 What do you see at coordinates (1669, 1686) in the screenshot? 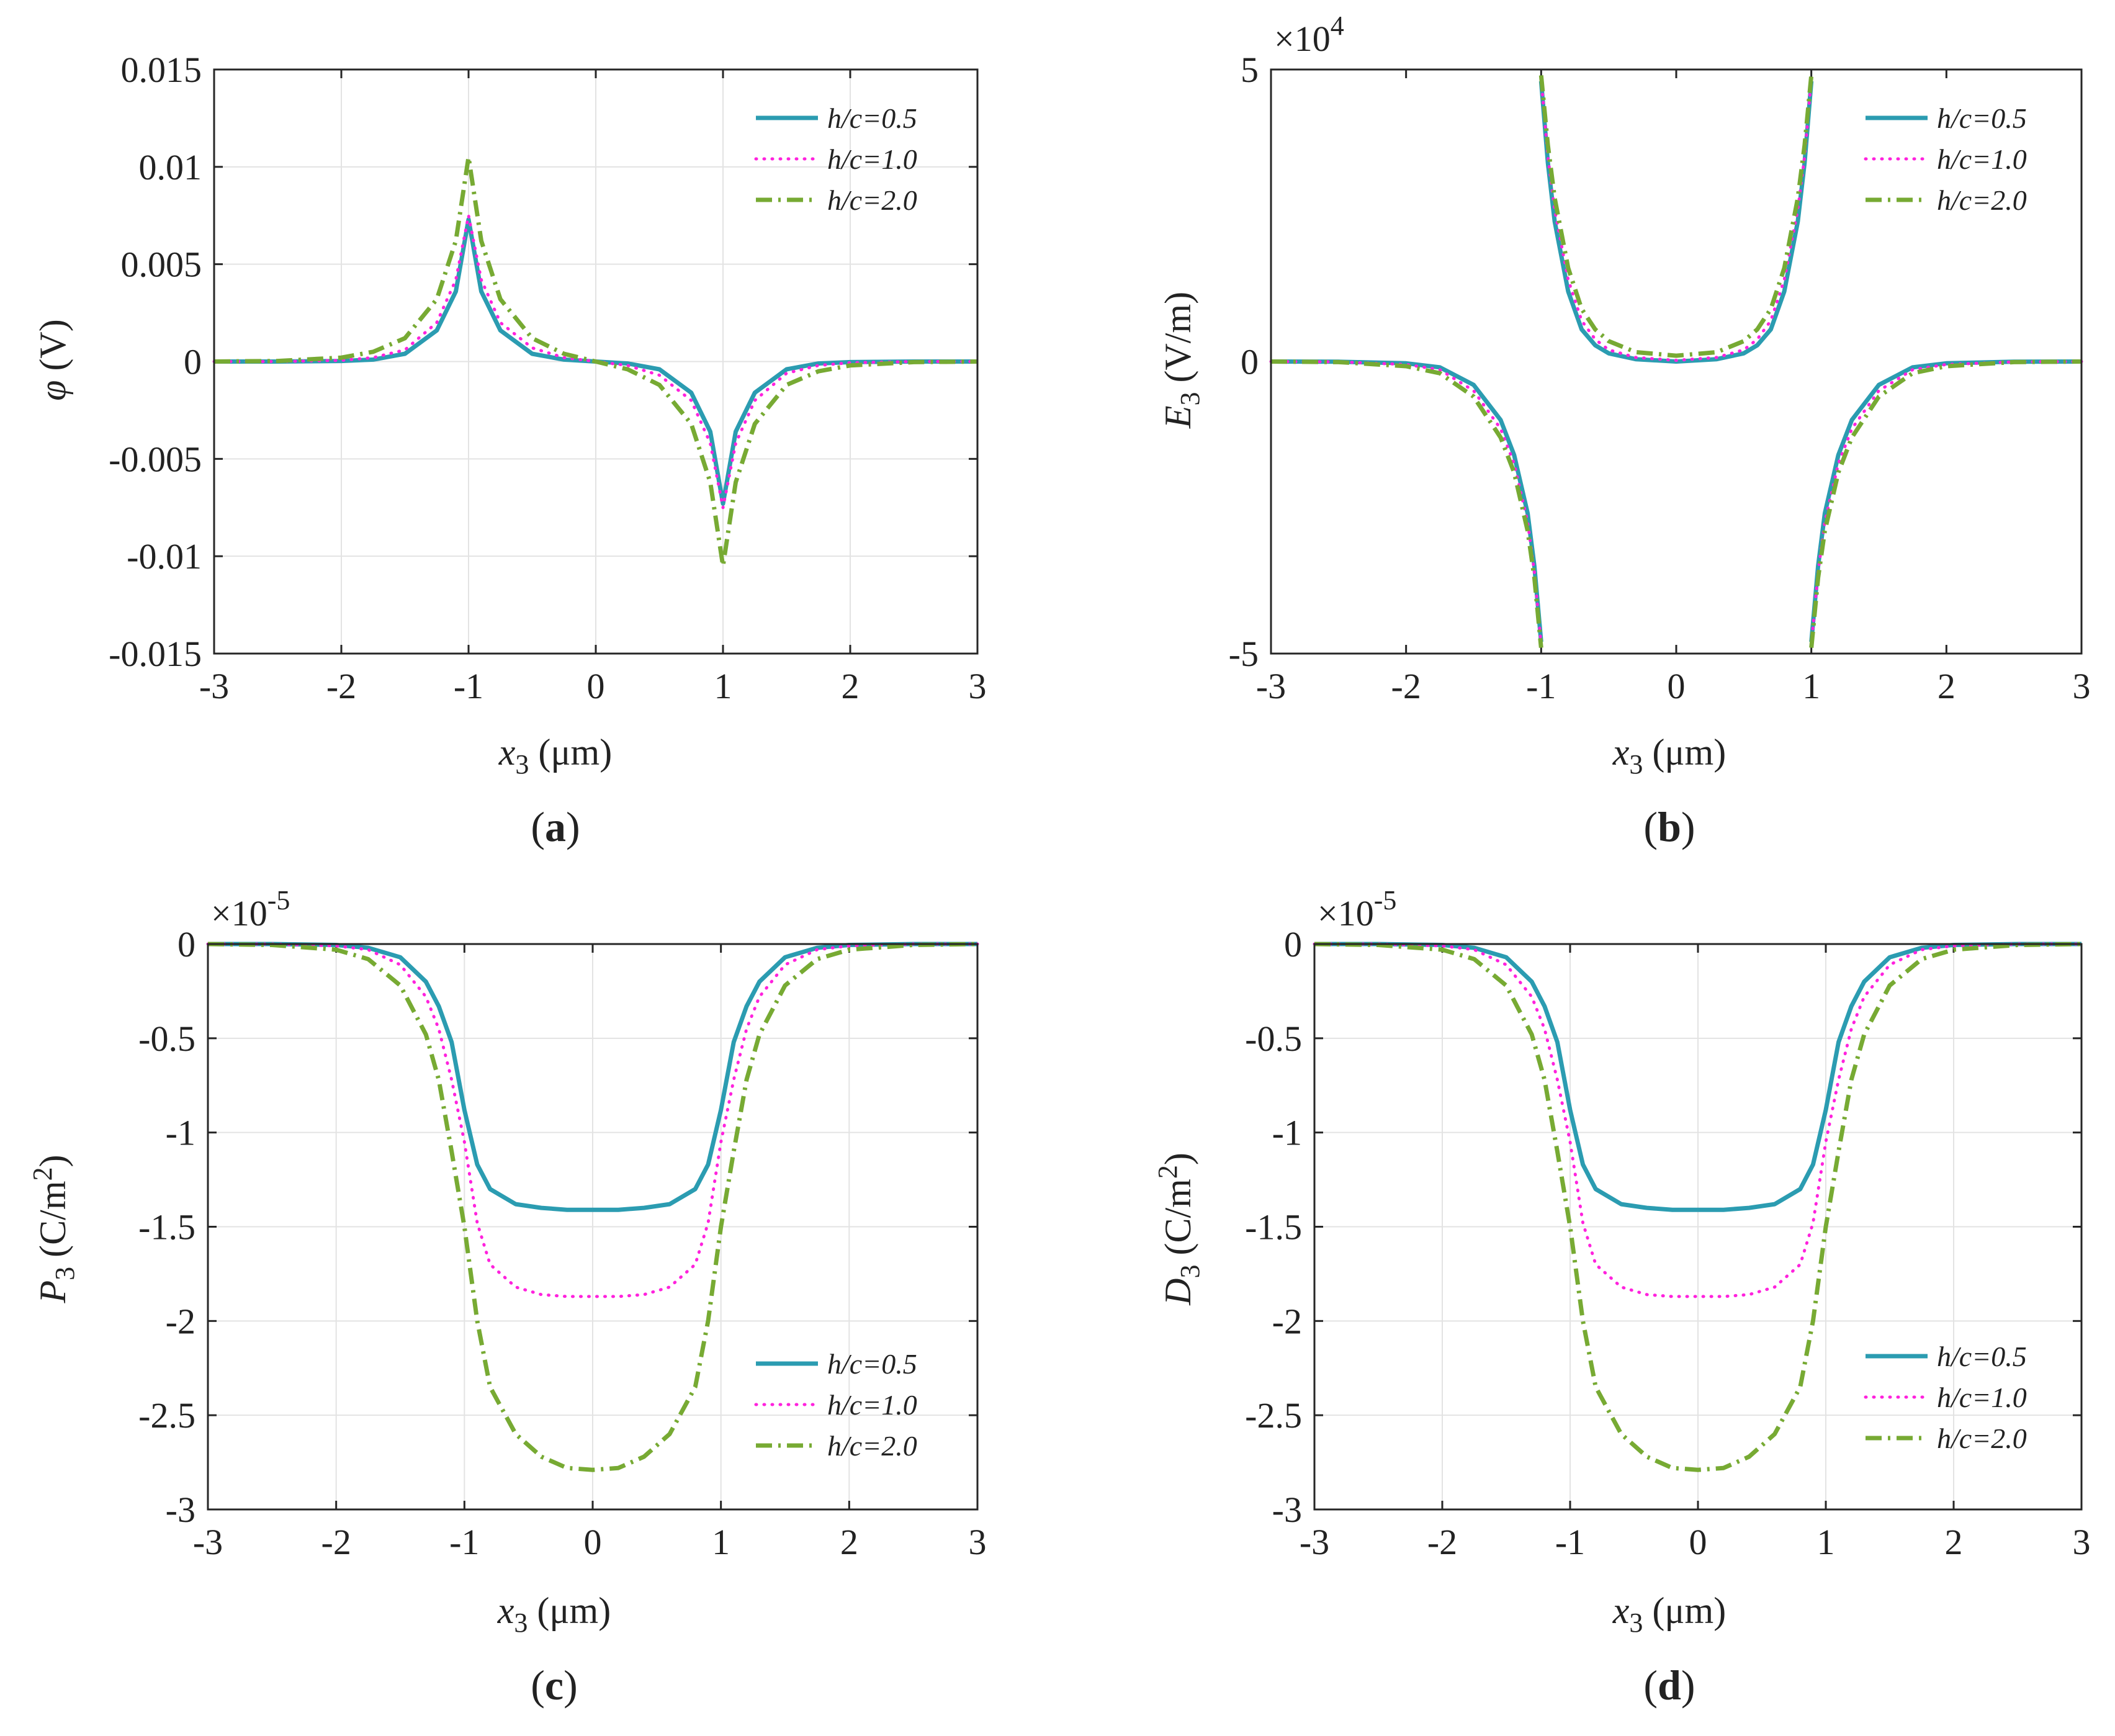
I see `subplot-caption: (d)` at bounding box center [1669, 1686].